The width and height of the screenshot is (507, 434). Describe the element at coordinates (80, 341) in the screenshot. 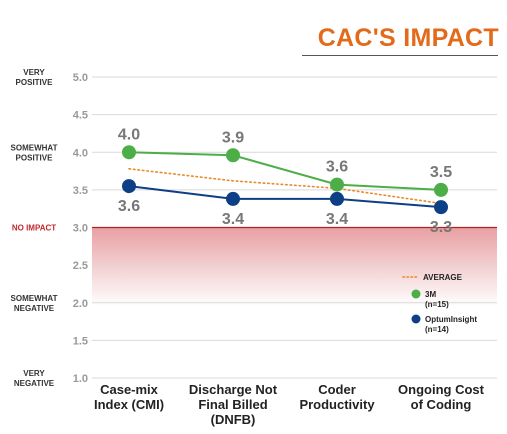

I see `y-tick-label: 1.5` at that location.